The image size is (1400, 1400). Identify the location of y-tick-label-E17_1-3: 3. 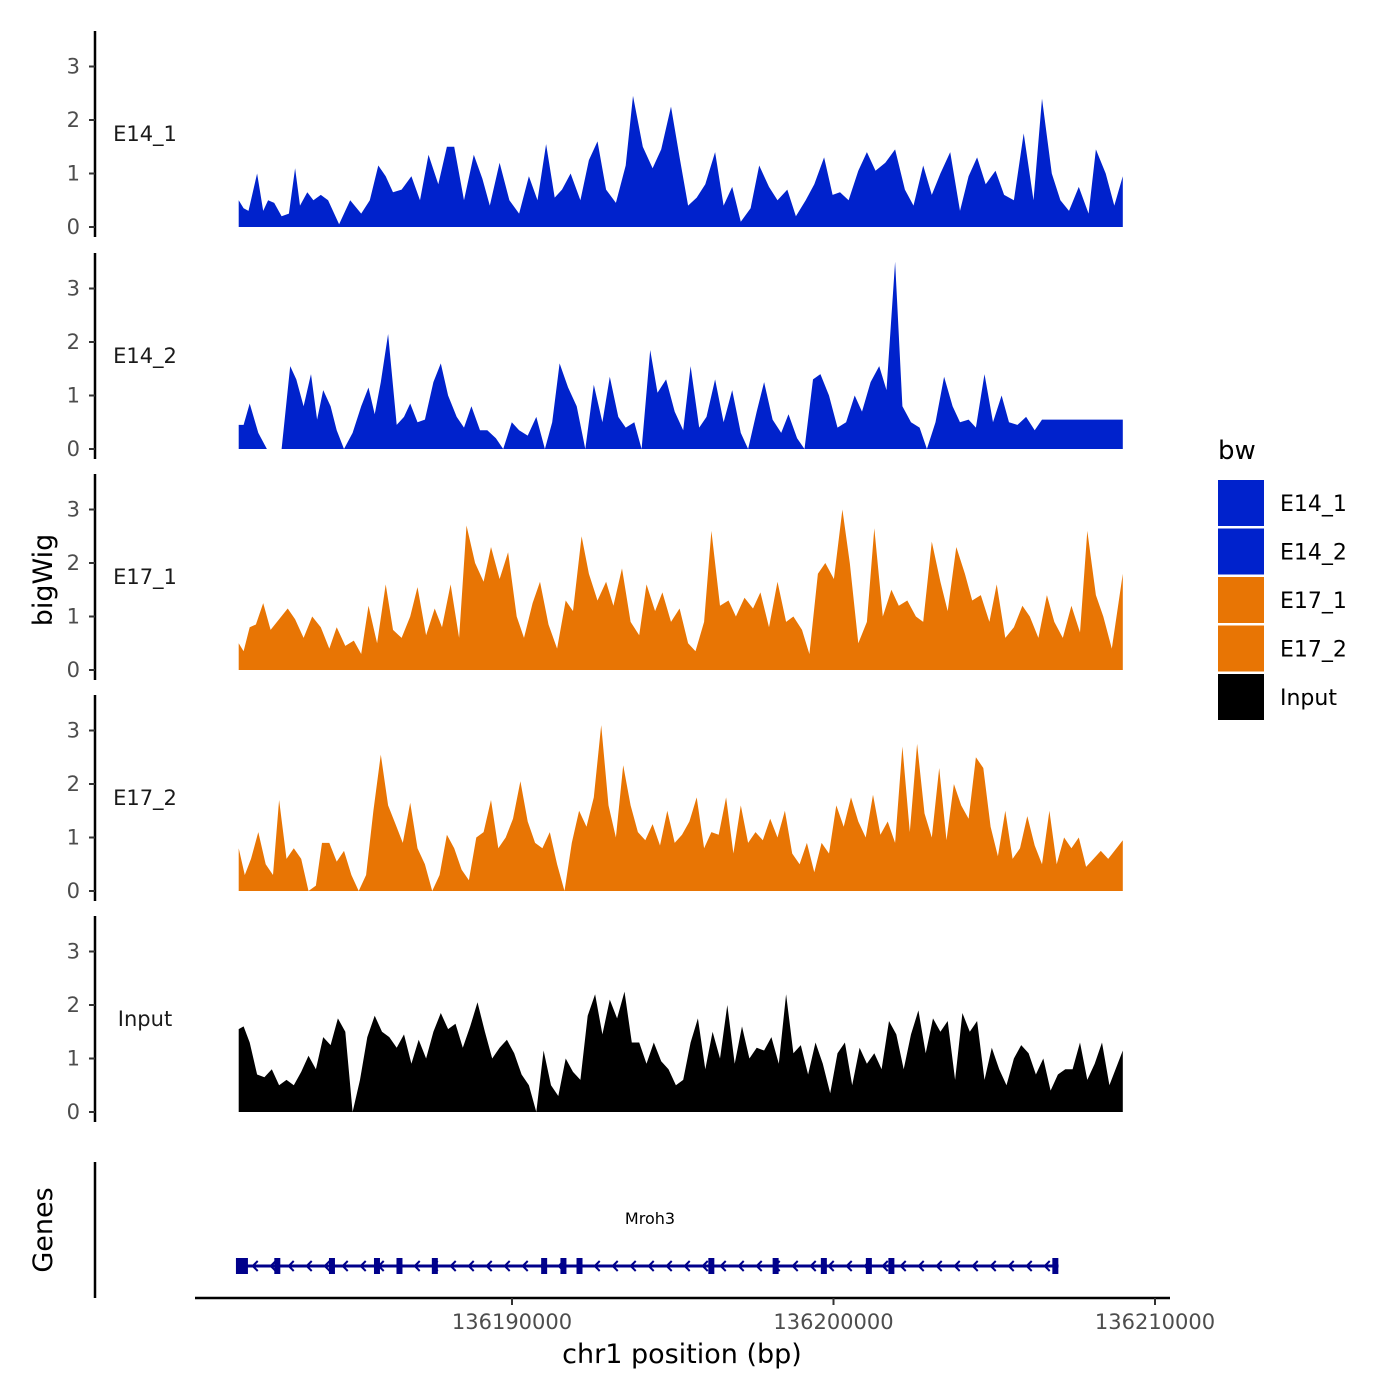
(73, 510).